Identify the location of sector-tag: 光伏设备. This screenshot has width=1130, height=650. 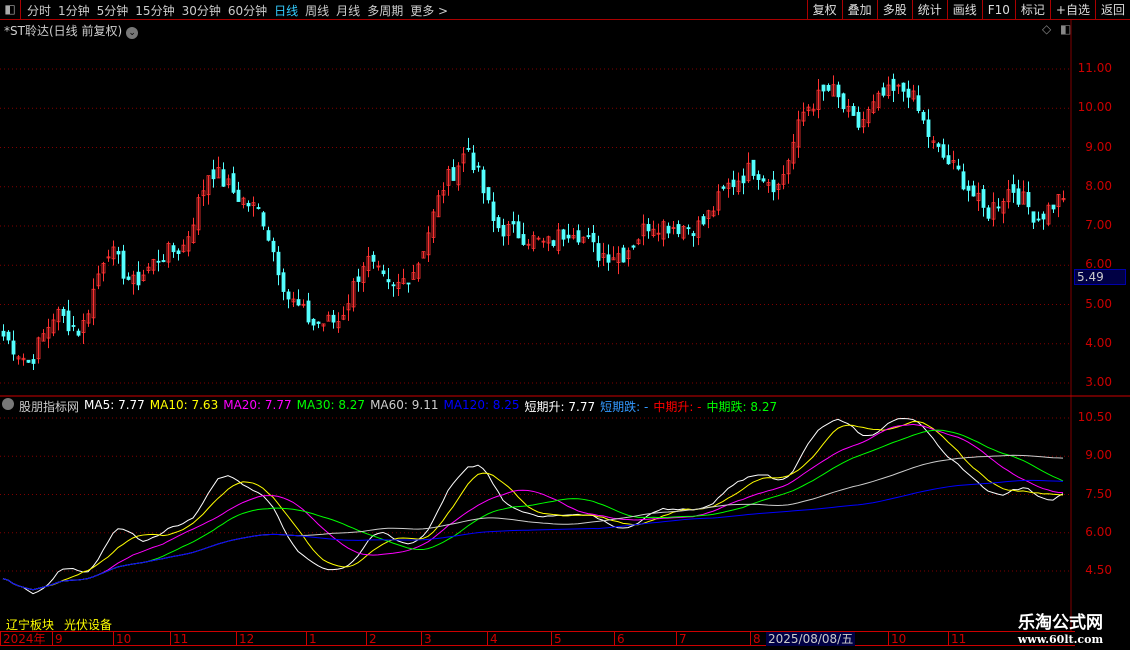
(88, 625).